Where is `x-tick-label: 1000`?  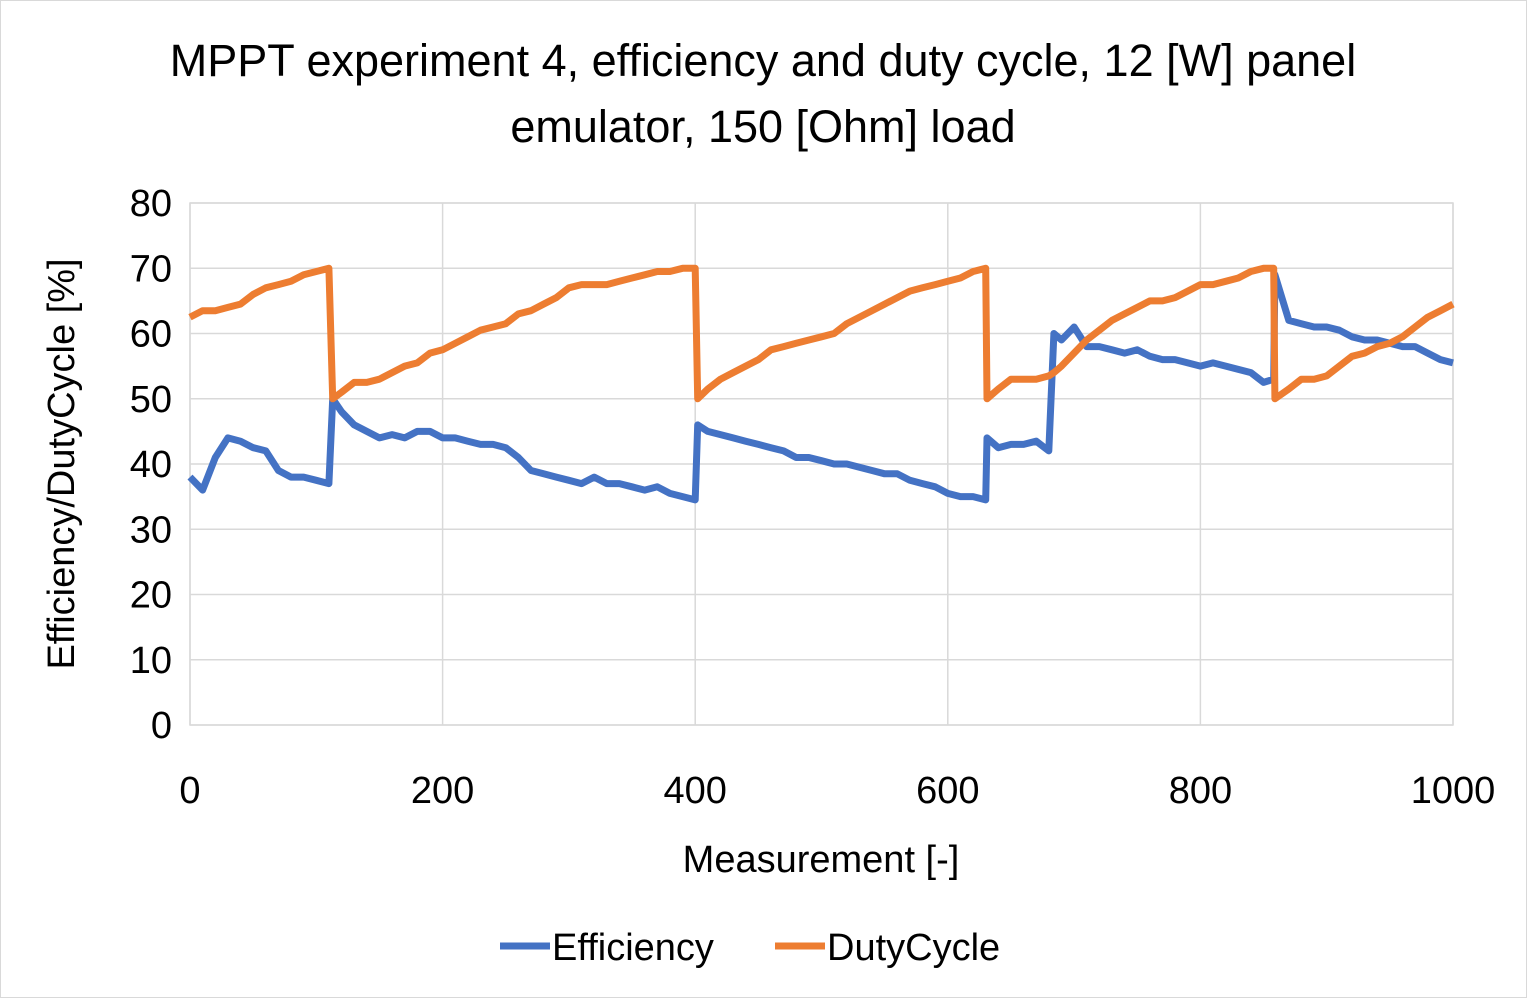
x-tick-label: 1000 is located at coordinates (1453, 791).